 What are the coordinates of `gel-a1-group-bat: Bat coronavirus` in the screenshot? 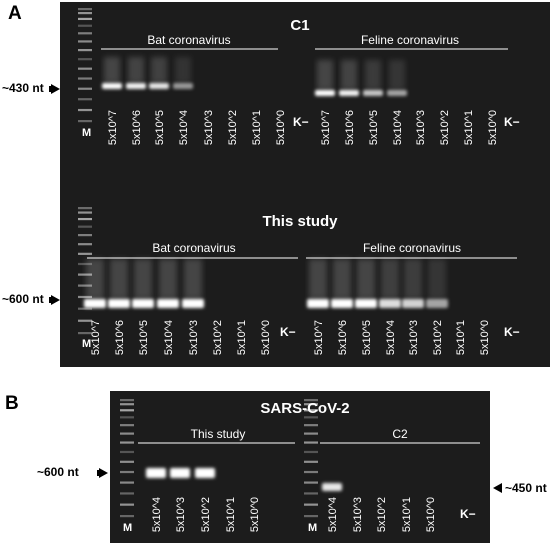 It's located at (188, 40).